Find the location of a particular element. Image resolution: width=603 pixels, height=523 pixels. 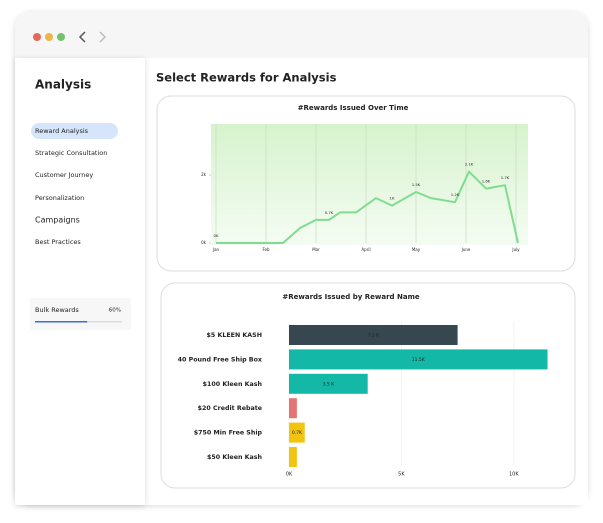

page-title: Select Rewards for Analysis is located at coordinates (246, 78).